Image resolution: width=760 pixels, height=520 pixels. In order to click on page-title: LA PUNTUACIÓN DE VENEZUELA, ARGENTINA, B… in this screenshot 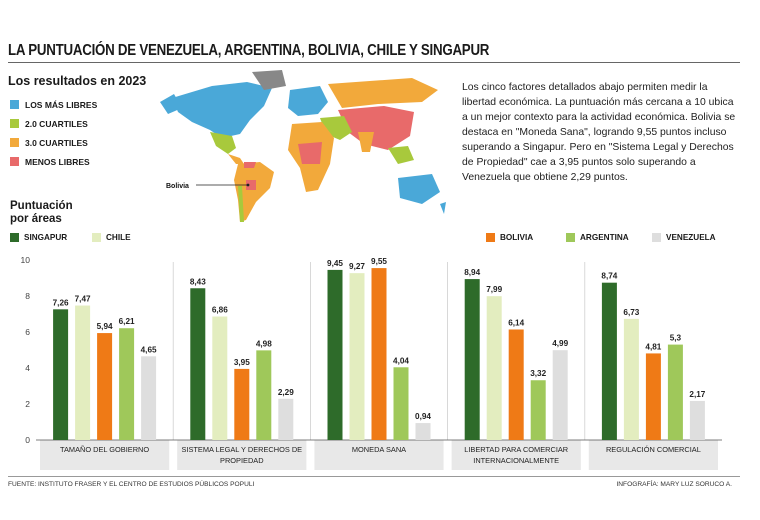, I will do `click(249, 50)`.